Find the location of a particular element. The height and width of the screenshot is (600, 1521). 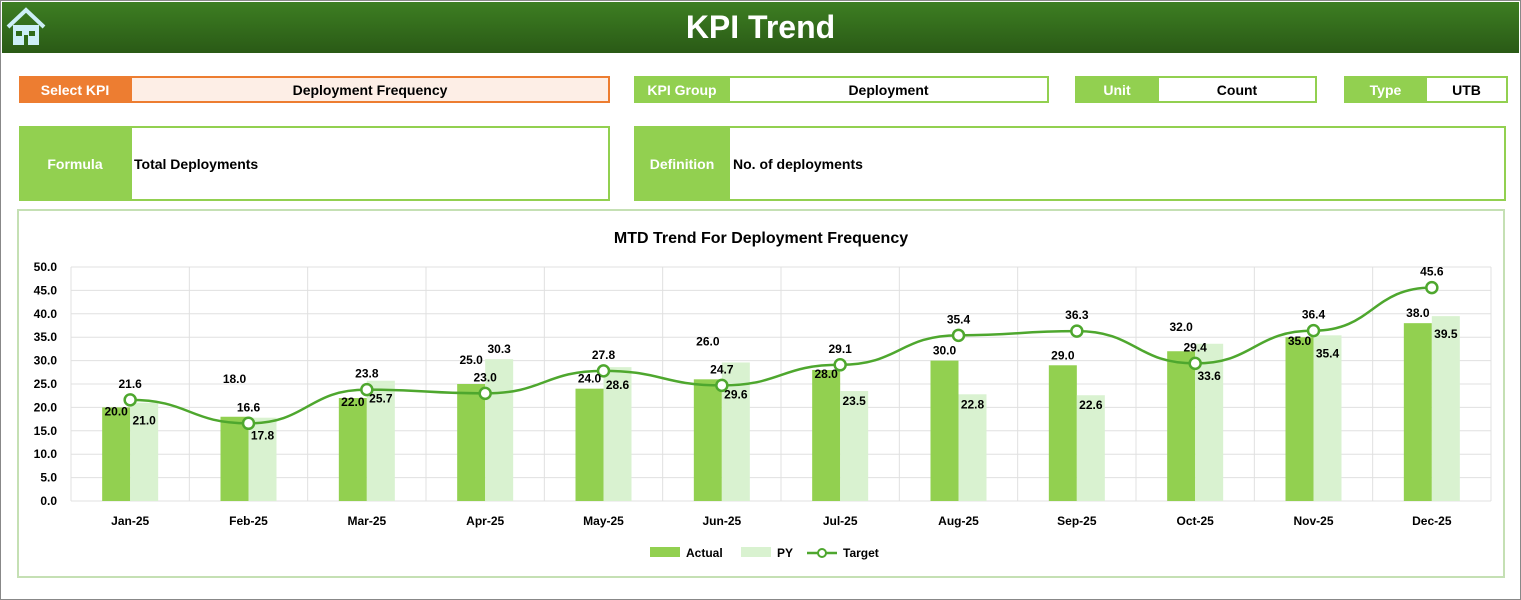

y-tick-label: 0.0 is located at coordinates (48, 501).